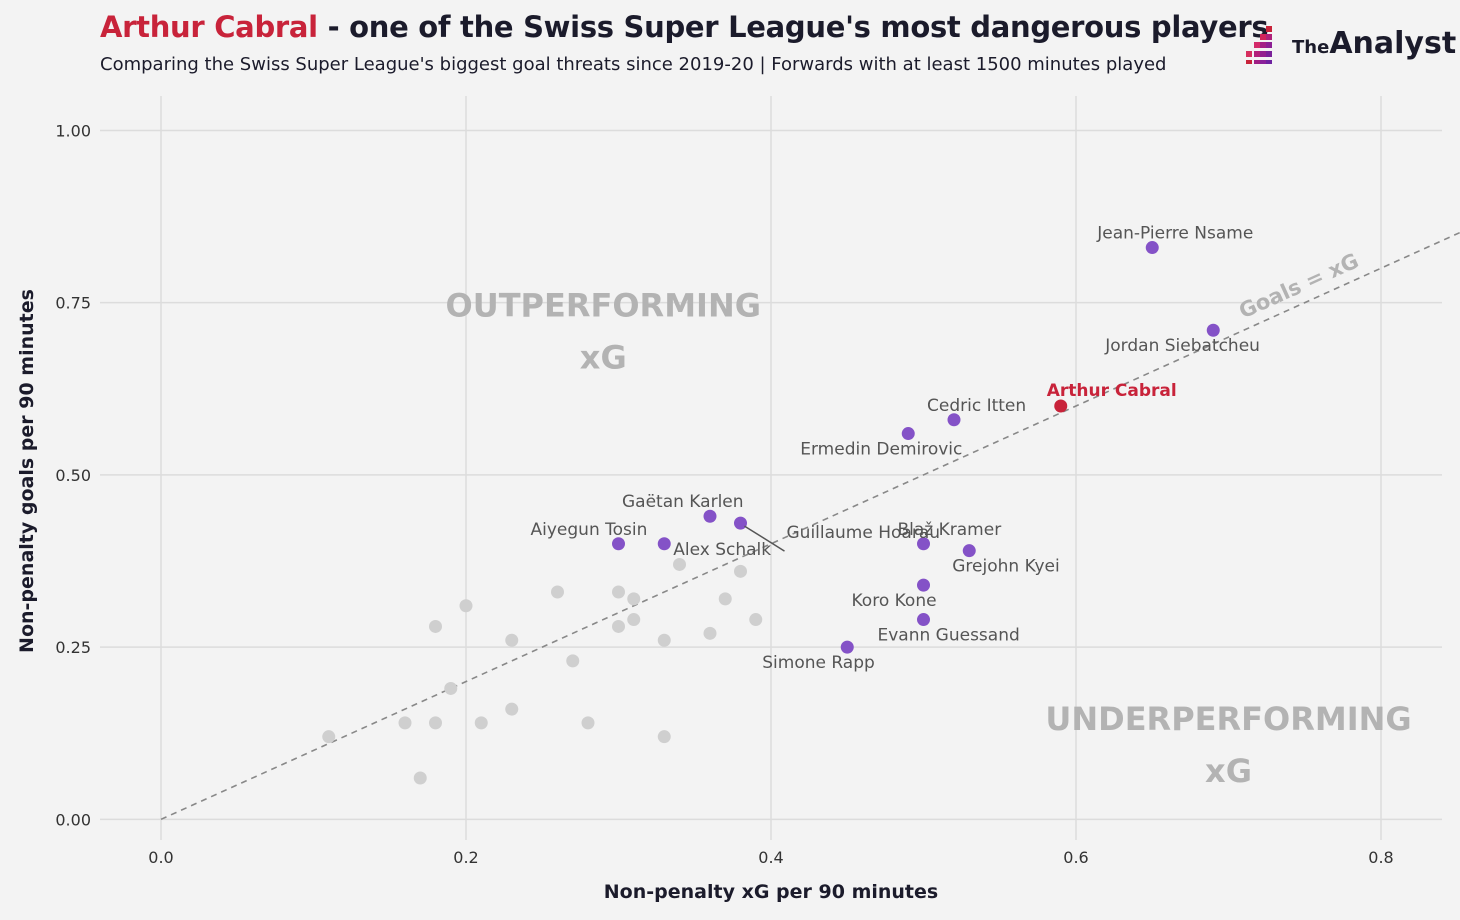  I want to click on zone-label-line1: UNDERPERFORMING, so click(1228, 719).